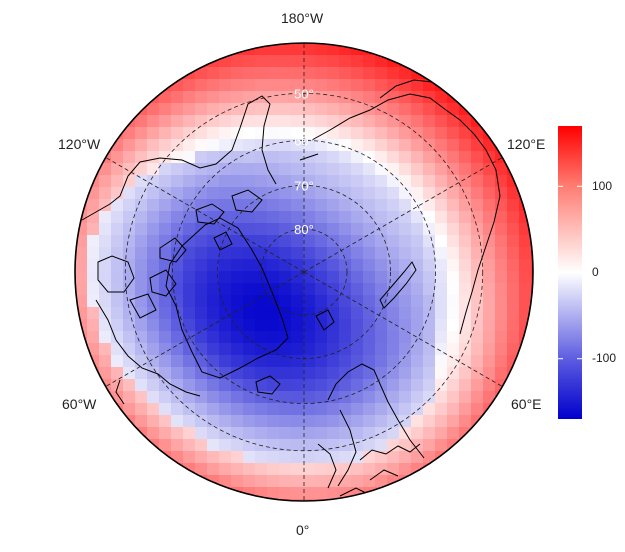  What do you see at coordinates (325, 320) in the screenshot?
I see `svalbard-outline` at bounding box center [325, 320].